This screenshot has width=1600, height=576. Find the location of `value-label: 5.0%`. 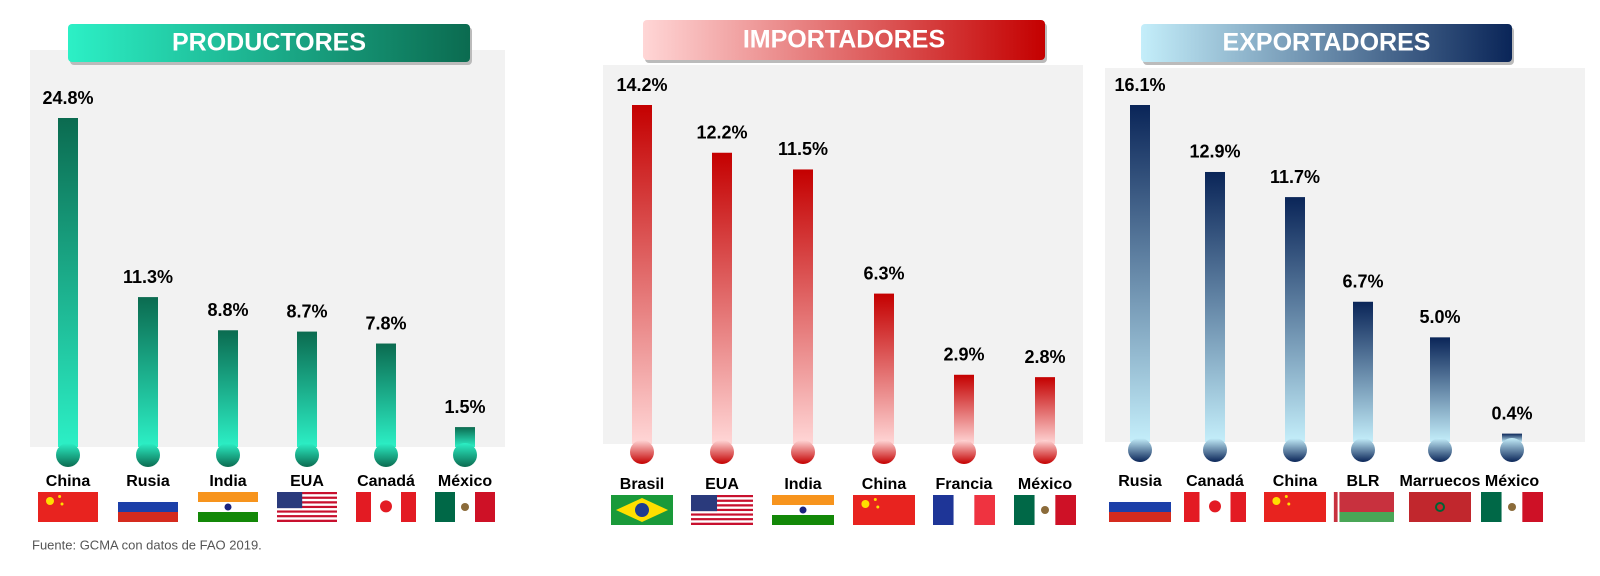

value-label: 5.0% is located at coordinates (1439, 317).